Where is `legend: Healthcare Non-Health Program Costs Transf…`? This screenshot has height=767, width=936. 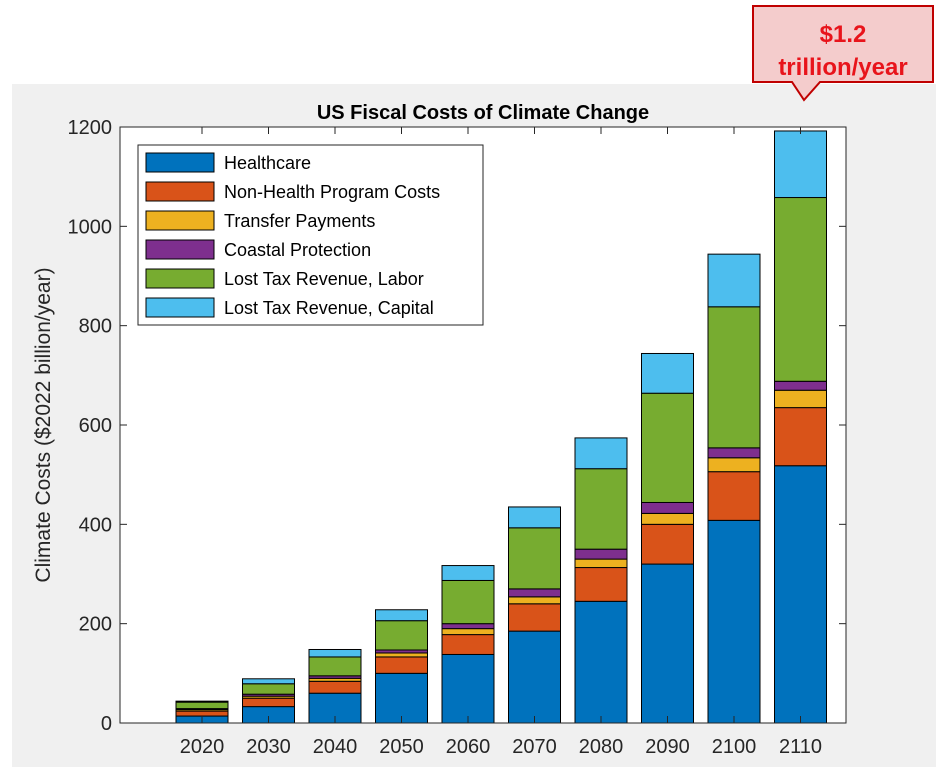 legend: Healthcare Non-Health Program Costs Transf… is located at coordinates (310, 235).